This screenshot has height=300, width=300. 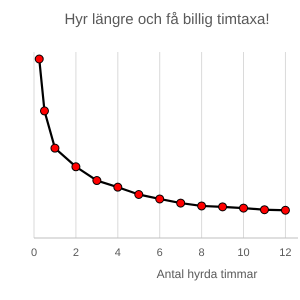 I want to click on x-tick-label: 8, so click(x=201, y=253).